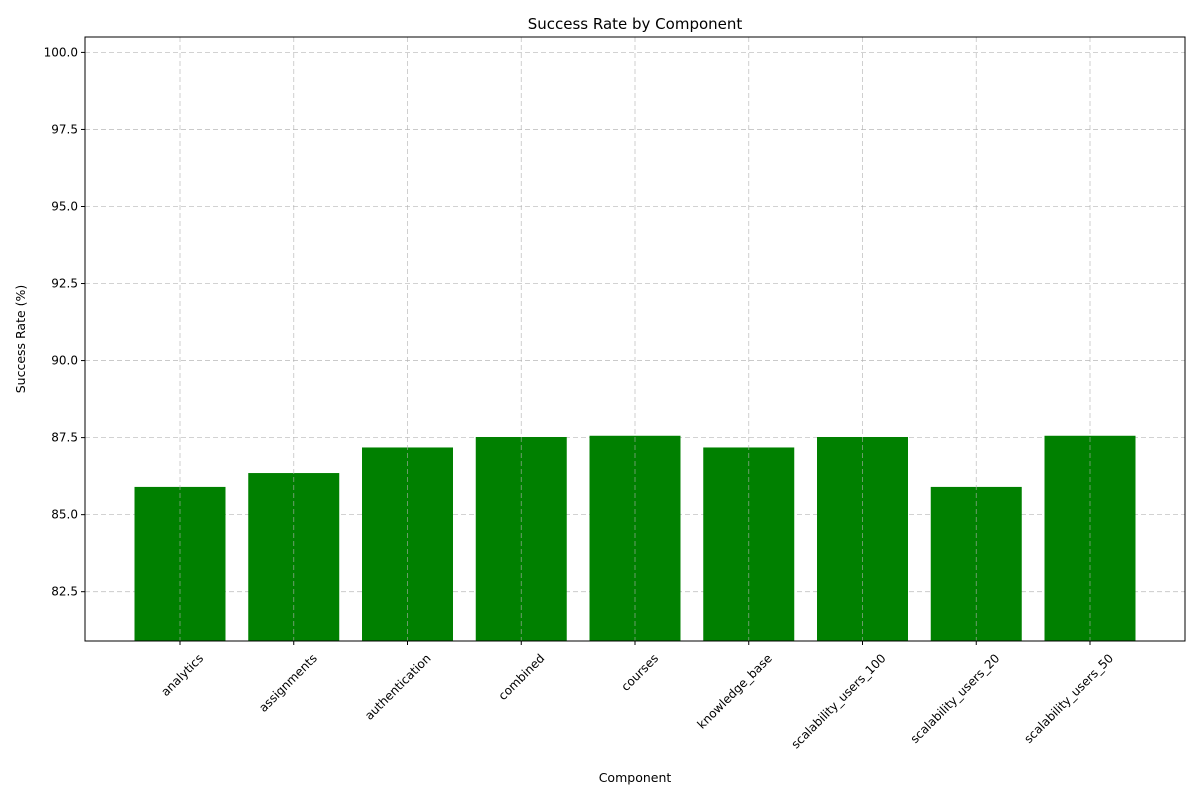 This screenshot has width=1200, height=800. Describe the element at coordinates (639, 672) in the screenshot. I see `x-tick-label: courses` at that location.